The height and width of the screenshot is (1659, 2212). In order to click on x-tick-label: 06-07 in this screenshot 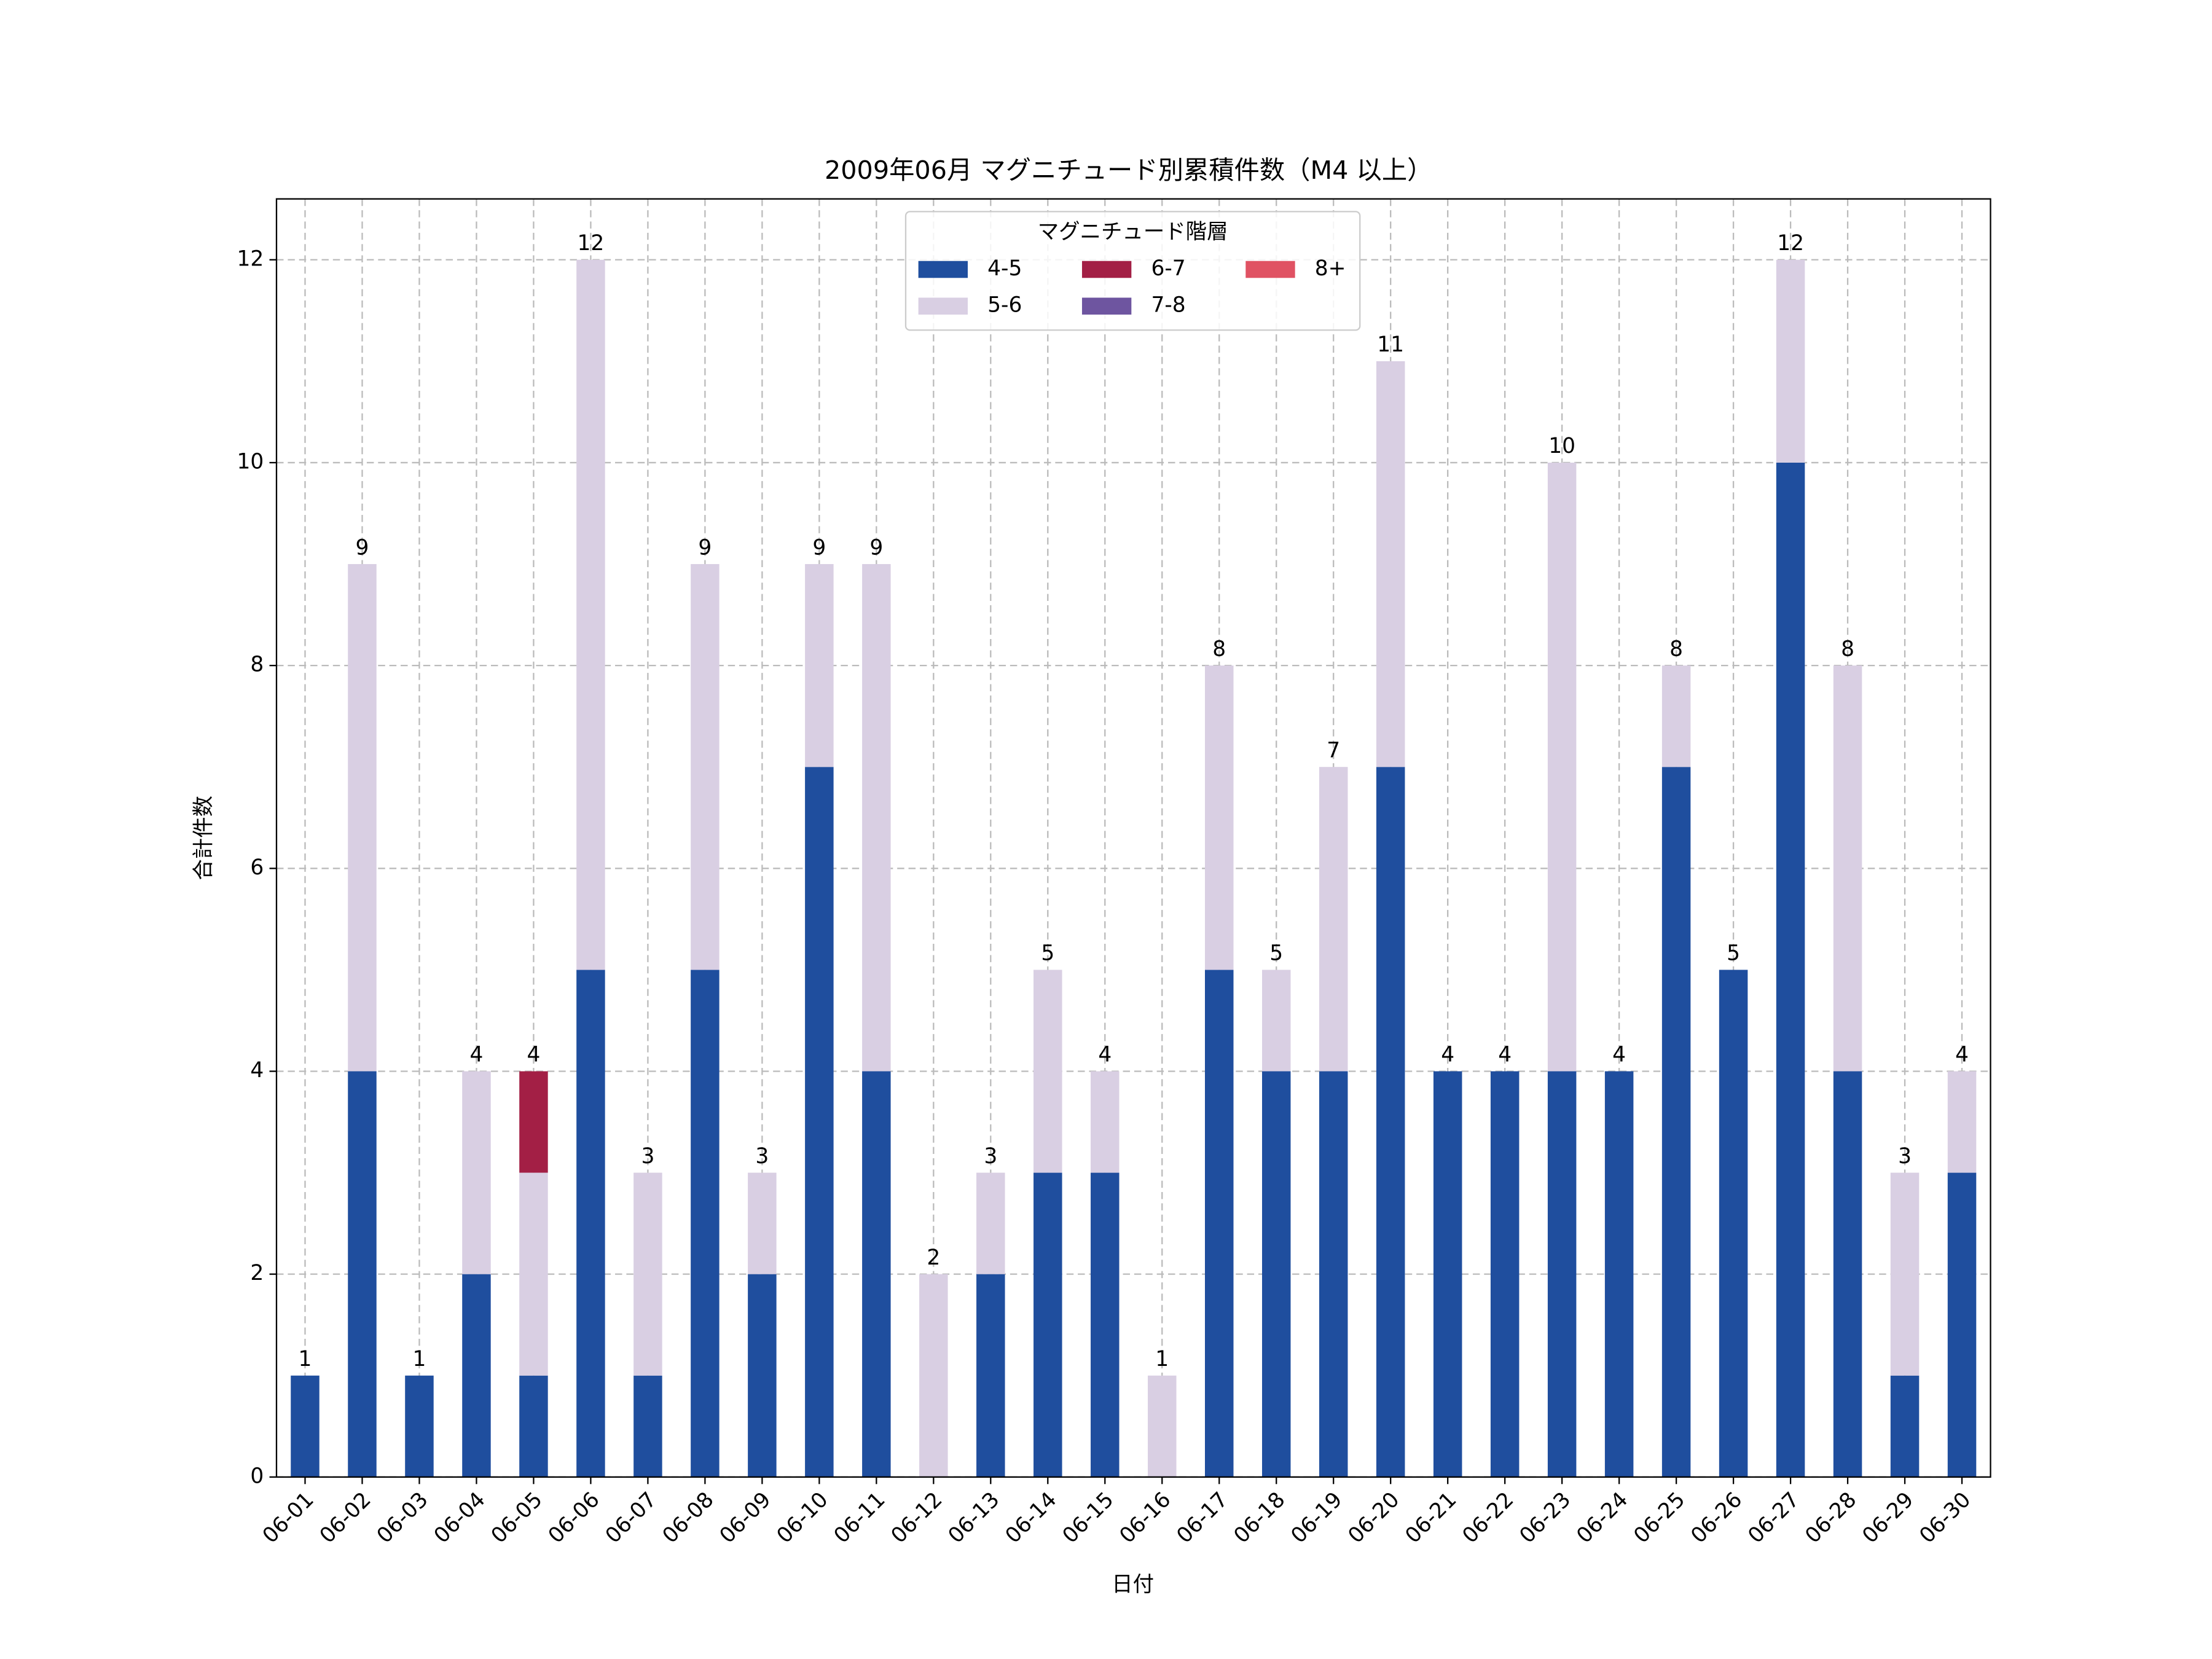, I will do `click(631, 1518)`.